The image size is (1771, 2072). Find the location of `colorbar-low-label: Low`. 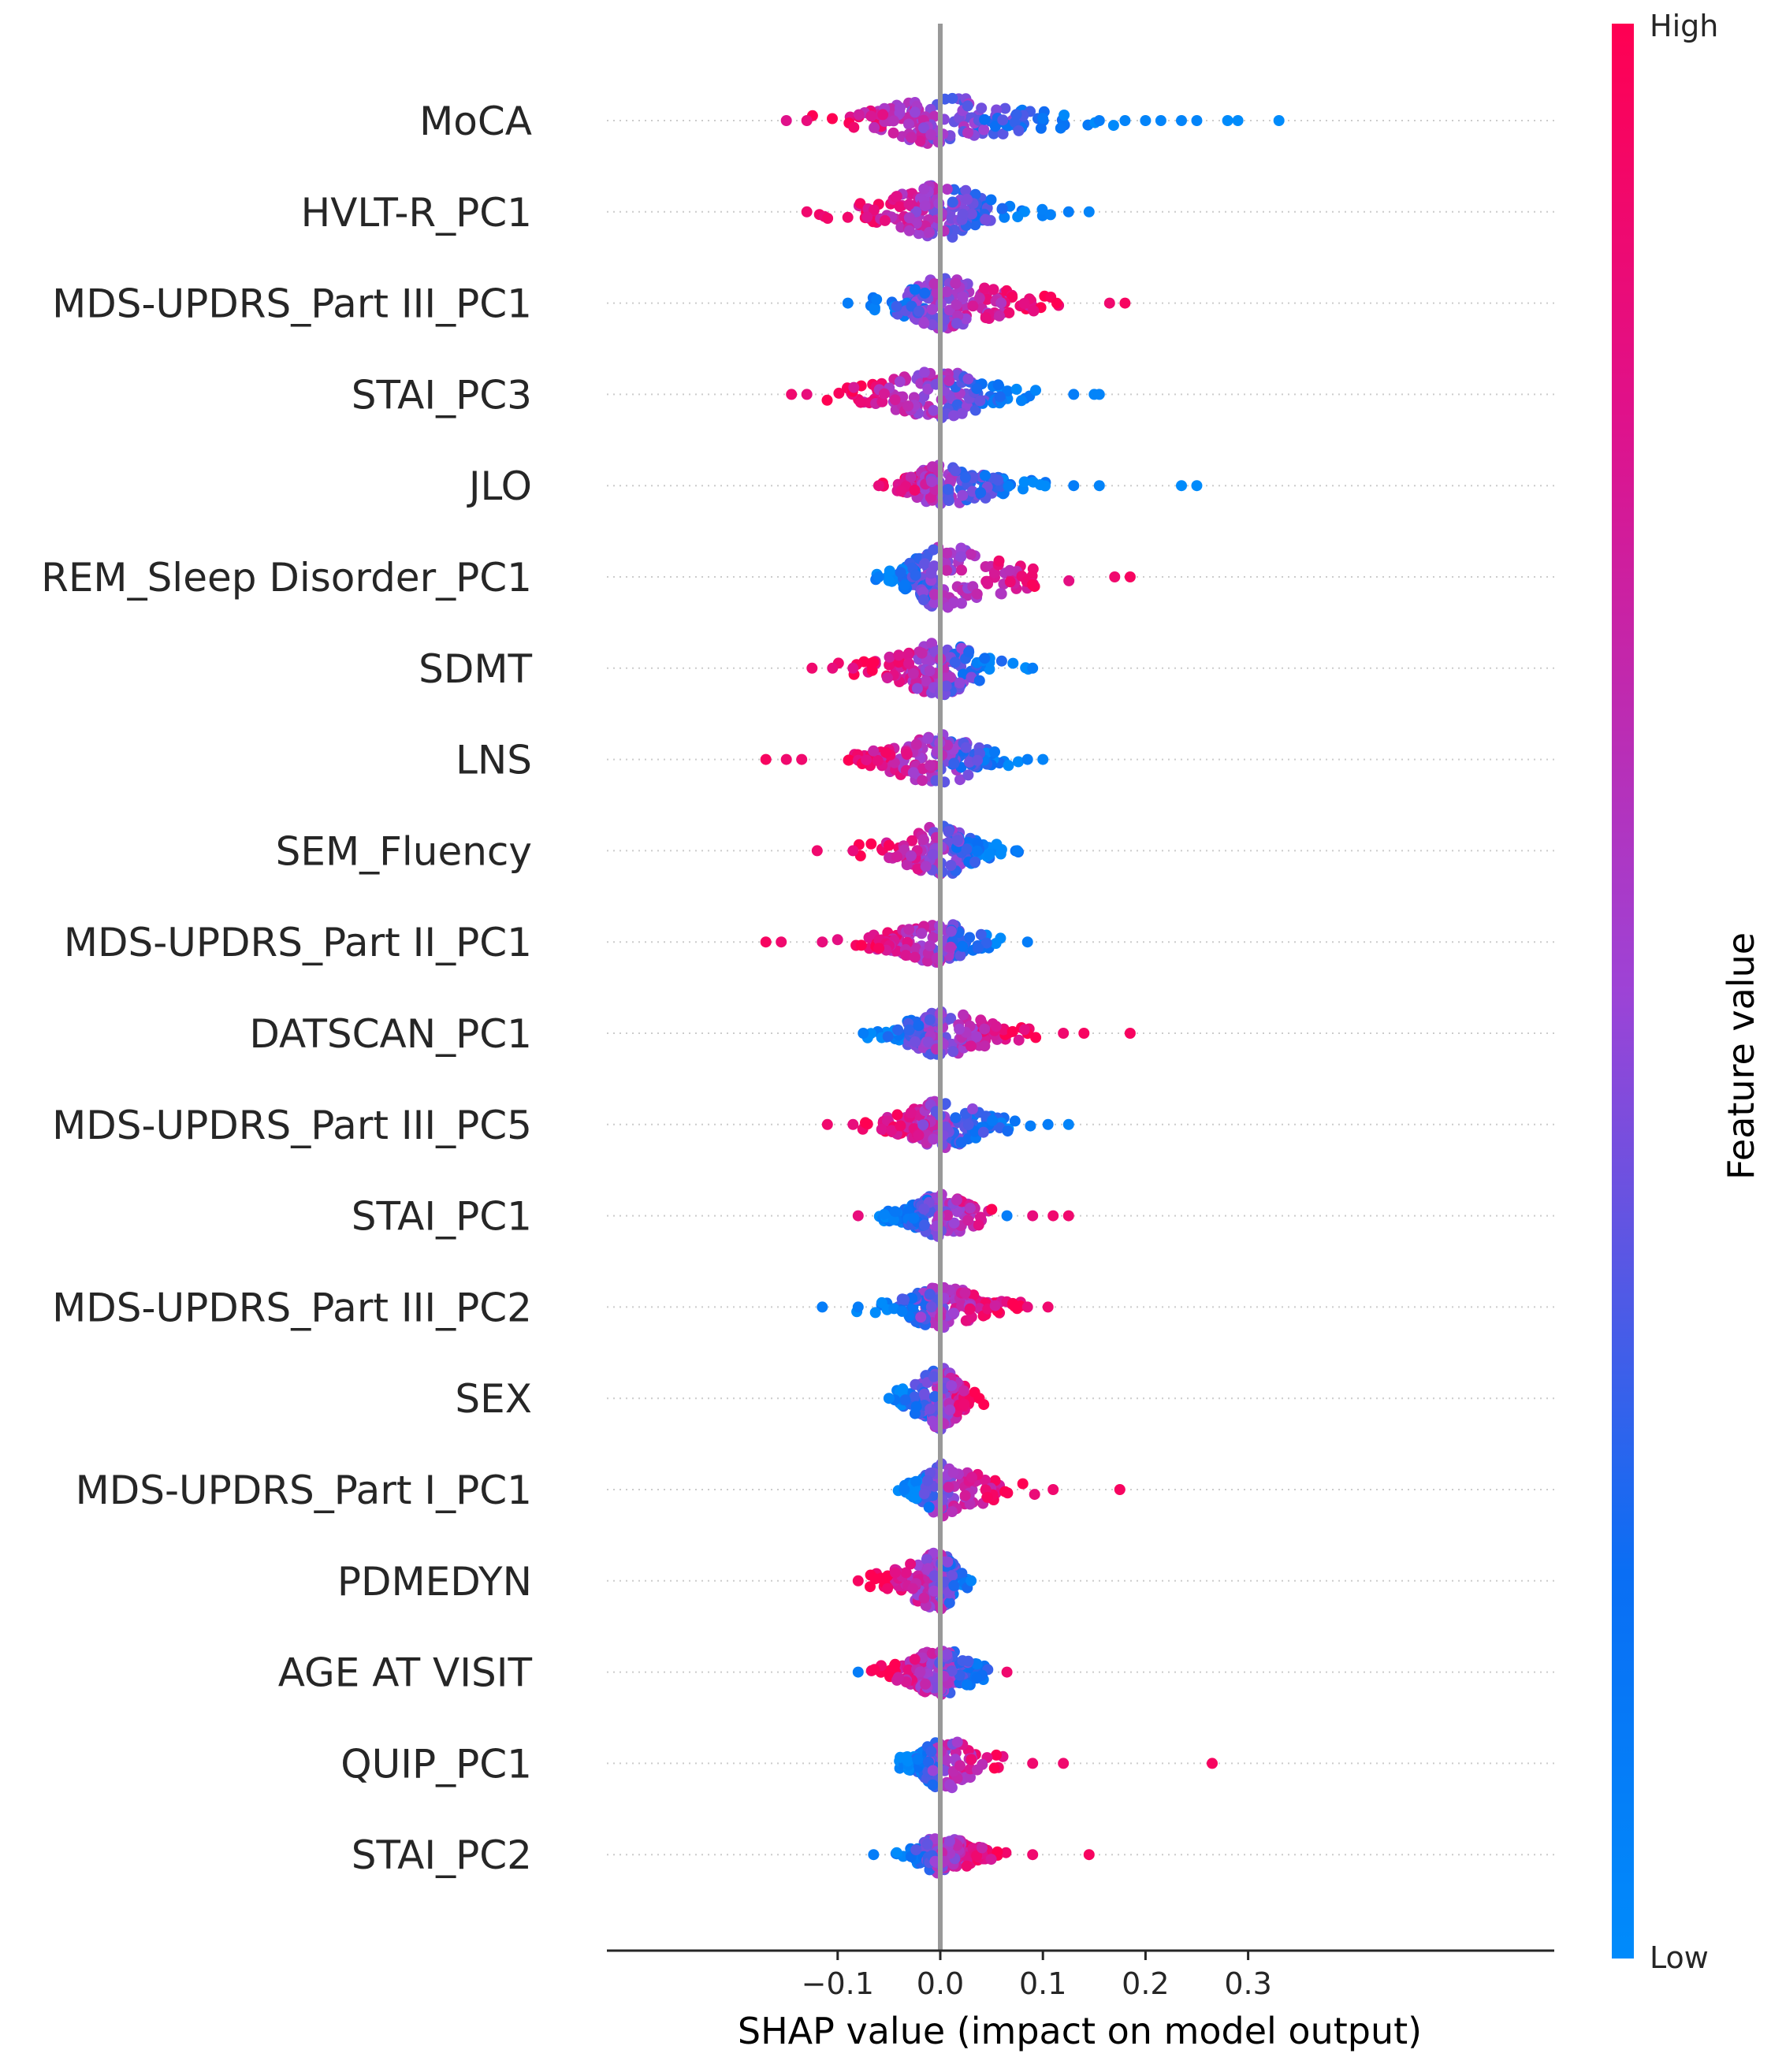

colorbar-low-label: Low is located at coordinates (1679, 1957).